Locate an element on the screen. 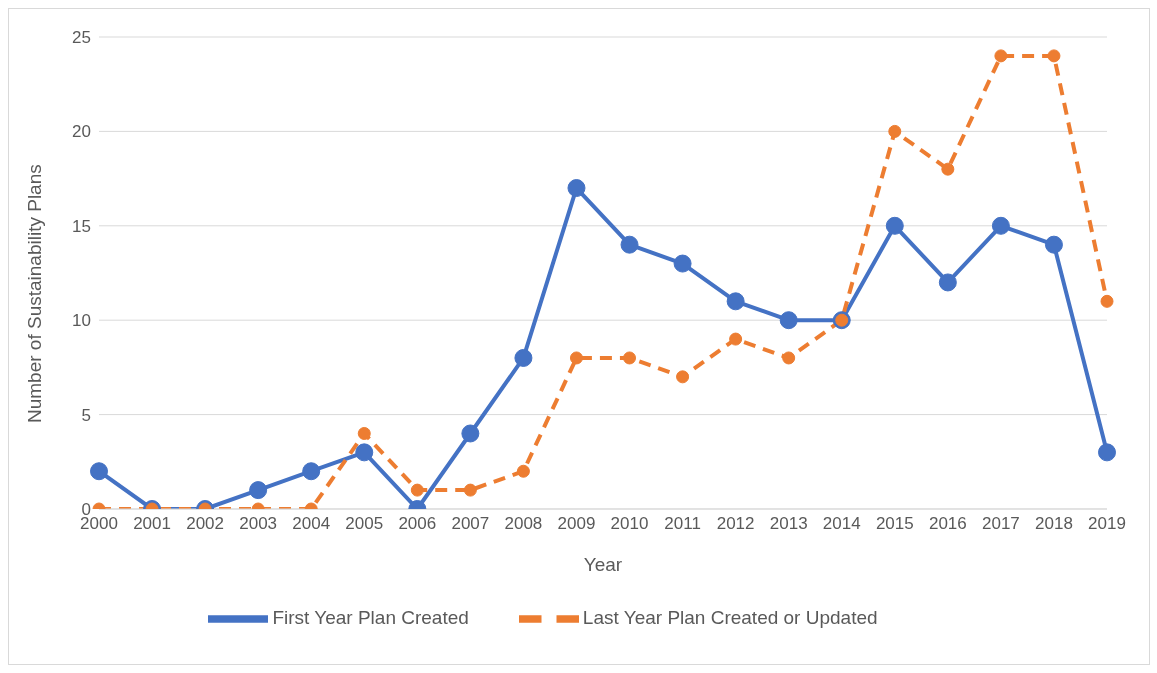 This screenshot has height=673, width=1157. legend-label: First Year Plan Created is located at coordinates (370, 618).